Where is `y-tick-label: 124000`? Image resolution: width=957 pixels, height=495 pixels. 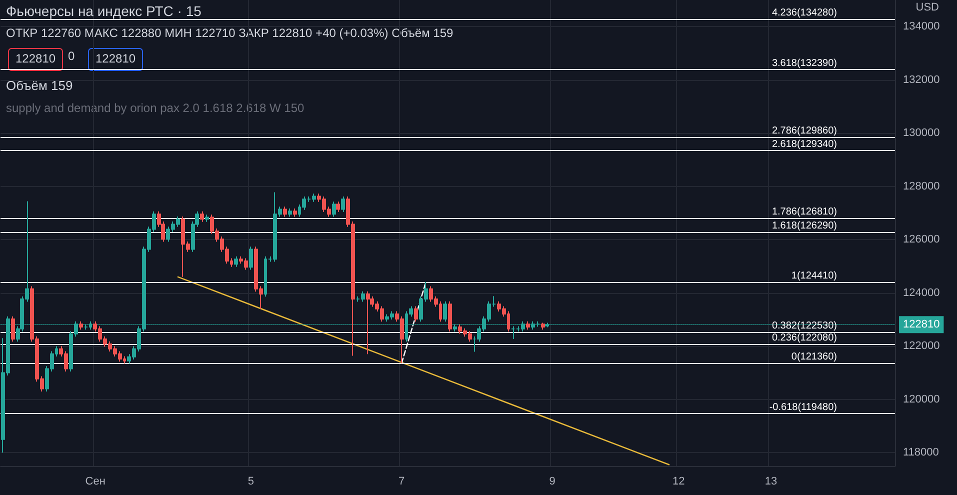 y-tick-label: 124000 is located at coordinates (921, 292).